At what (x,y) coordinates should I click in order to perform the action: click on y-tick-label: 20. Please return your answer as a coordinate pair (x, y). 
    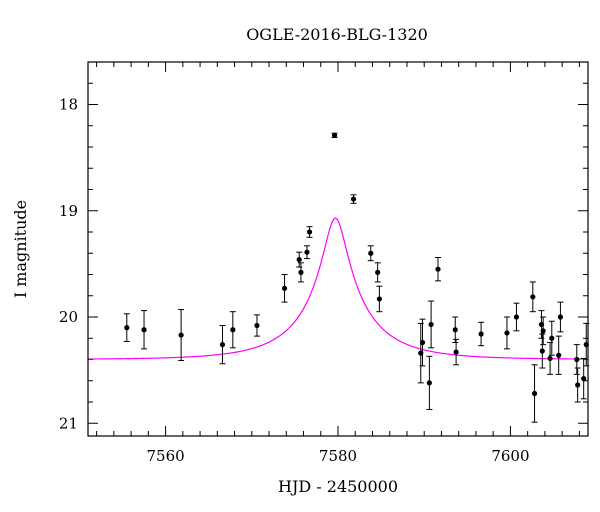
    Looking at the image, I should click on (68, 317).